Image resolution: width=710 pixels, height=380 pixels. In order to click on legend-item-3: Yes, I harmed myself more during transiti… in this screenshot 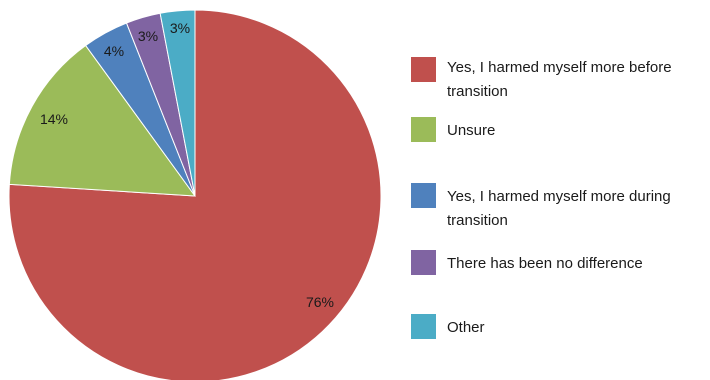, I will do `click(541, 206)`.